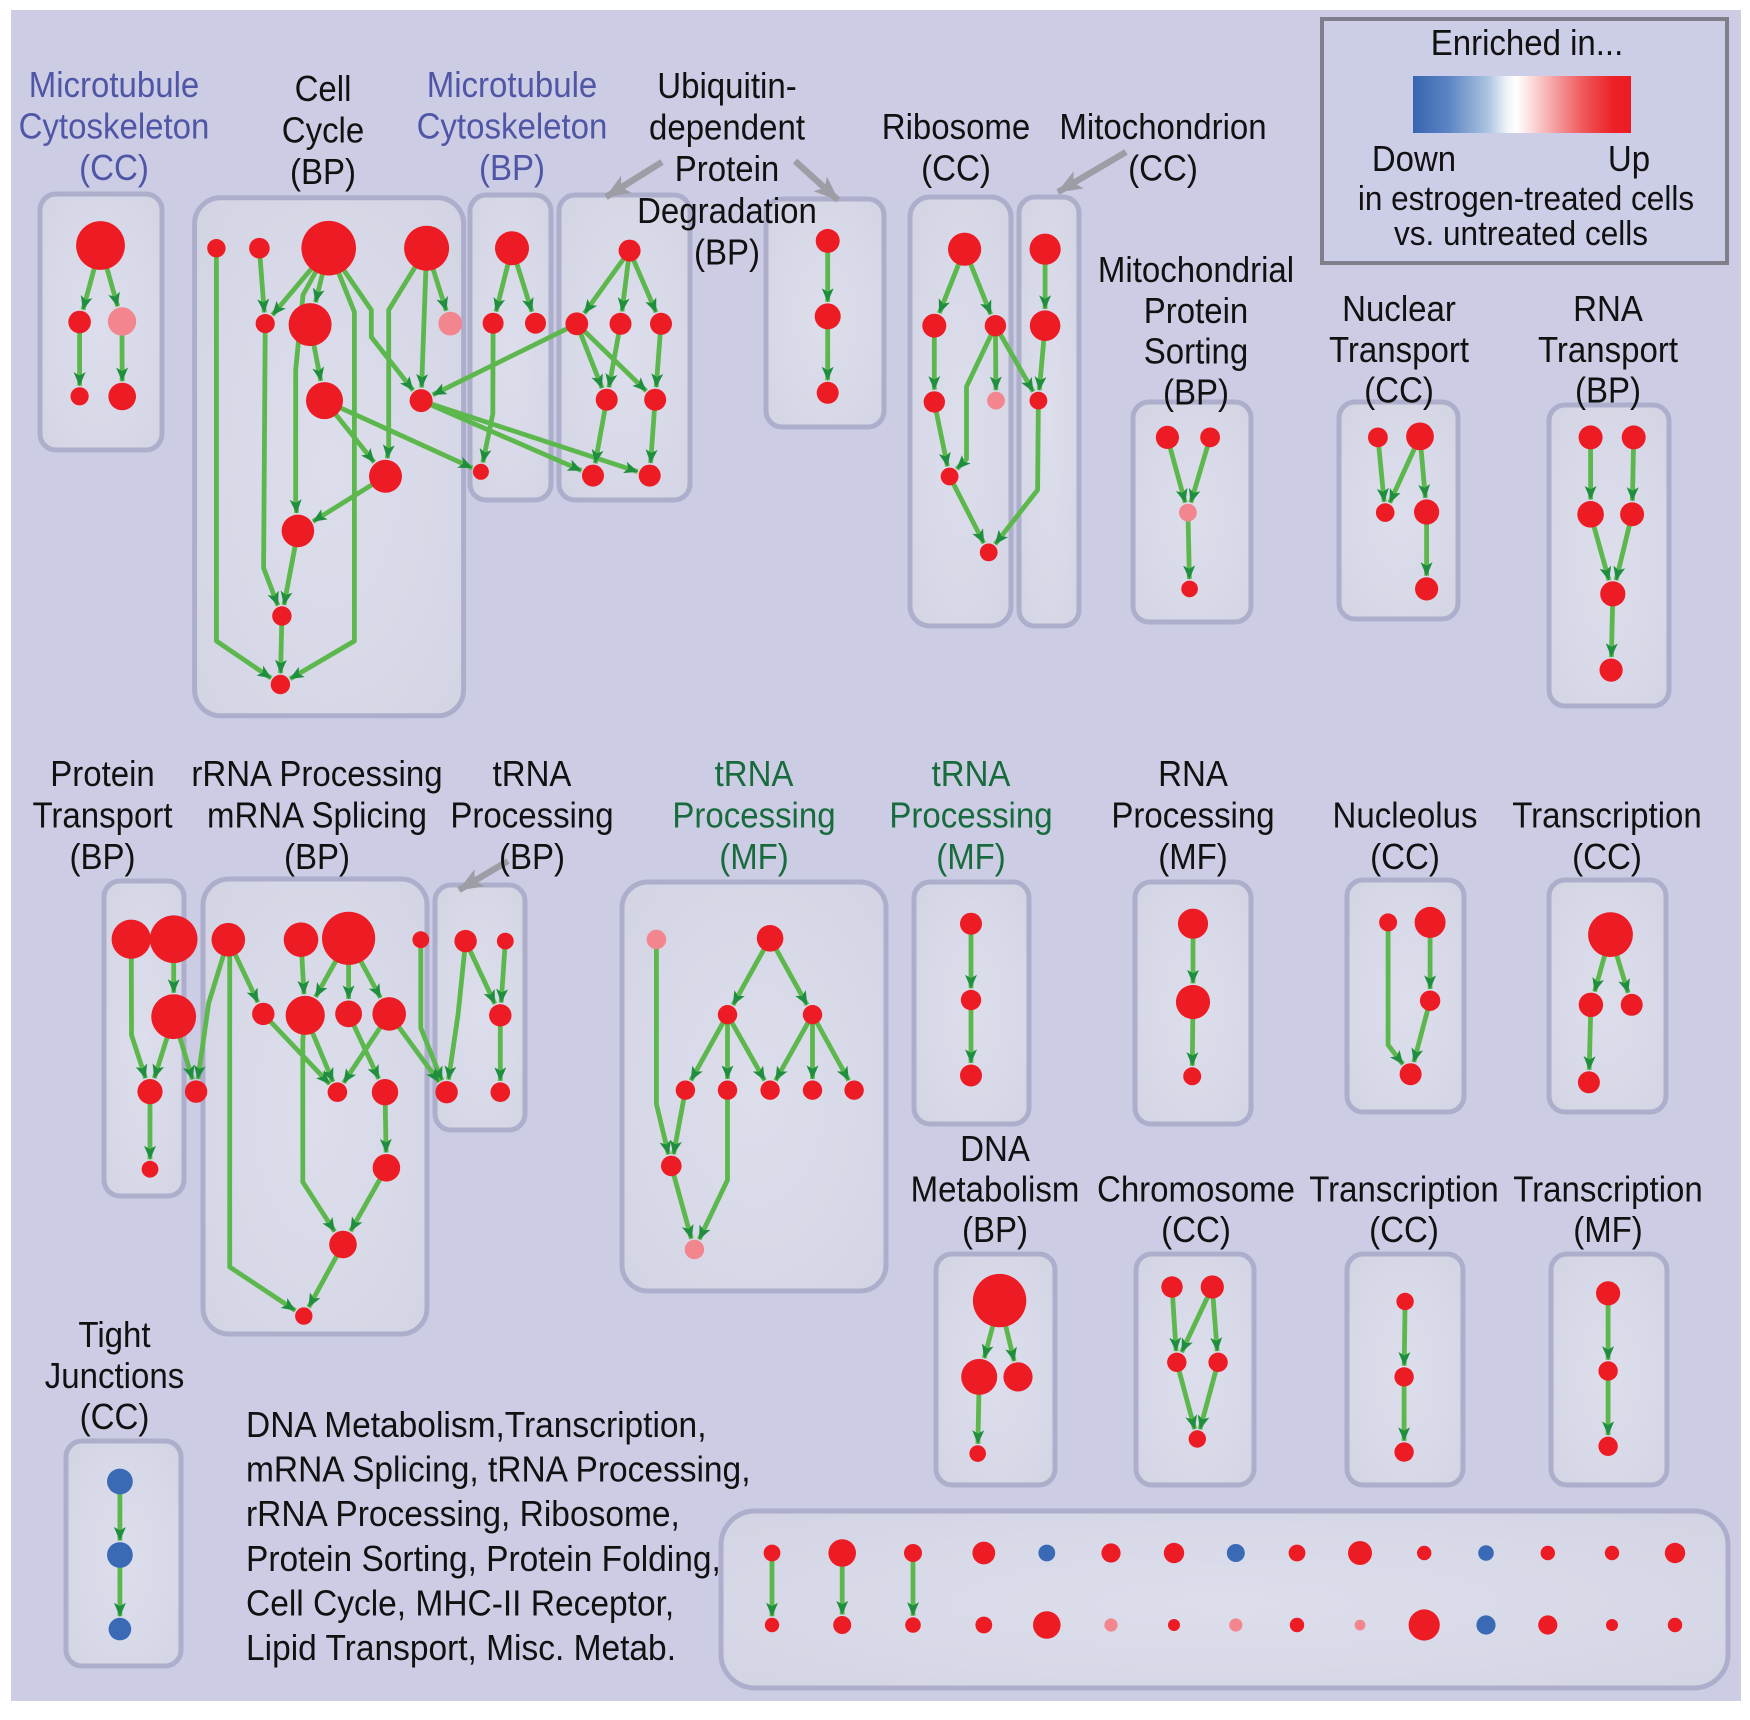  What do you see at coordinates (727, 210) in the screenshot?
I see `svg-text: Degradation` at bounding box center [727, 210].